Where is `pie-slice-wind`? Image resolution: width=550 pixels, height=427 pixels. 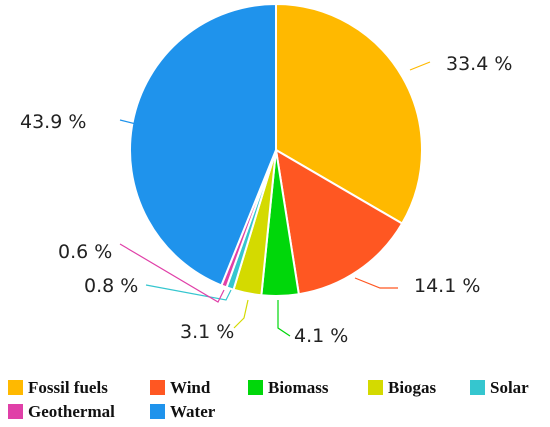
pie-slice-wind is located at coordinates (339, 222).